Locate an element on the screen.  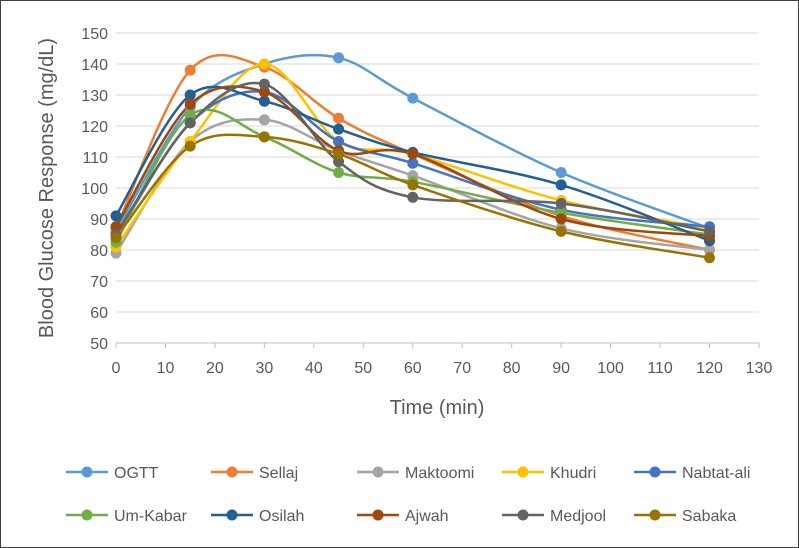
legend-item-khudri: Khudri is located at coordinates (549, 473).